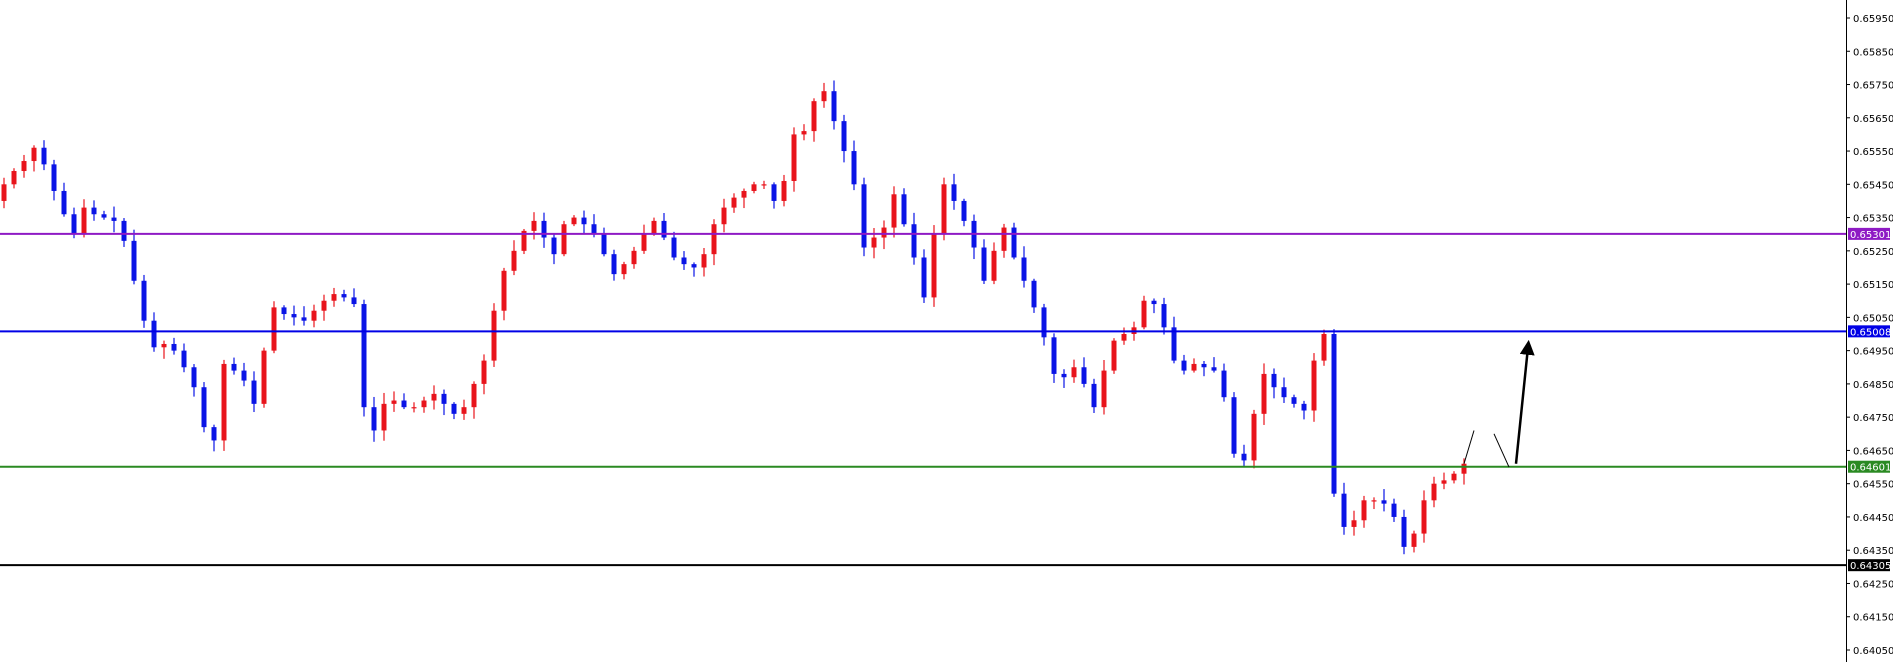 This screenshot has height=662, width=1893. What do you see at coordinates (1873, 451) in the screenshot?
I see `tick-label: 0.64650` at bounding box center [1873, 451].